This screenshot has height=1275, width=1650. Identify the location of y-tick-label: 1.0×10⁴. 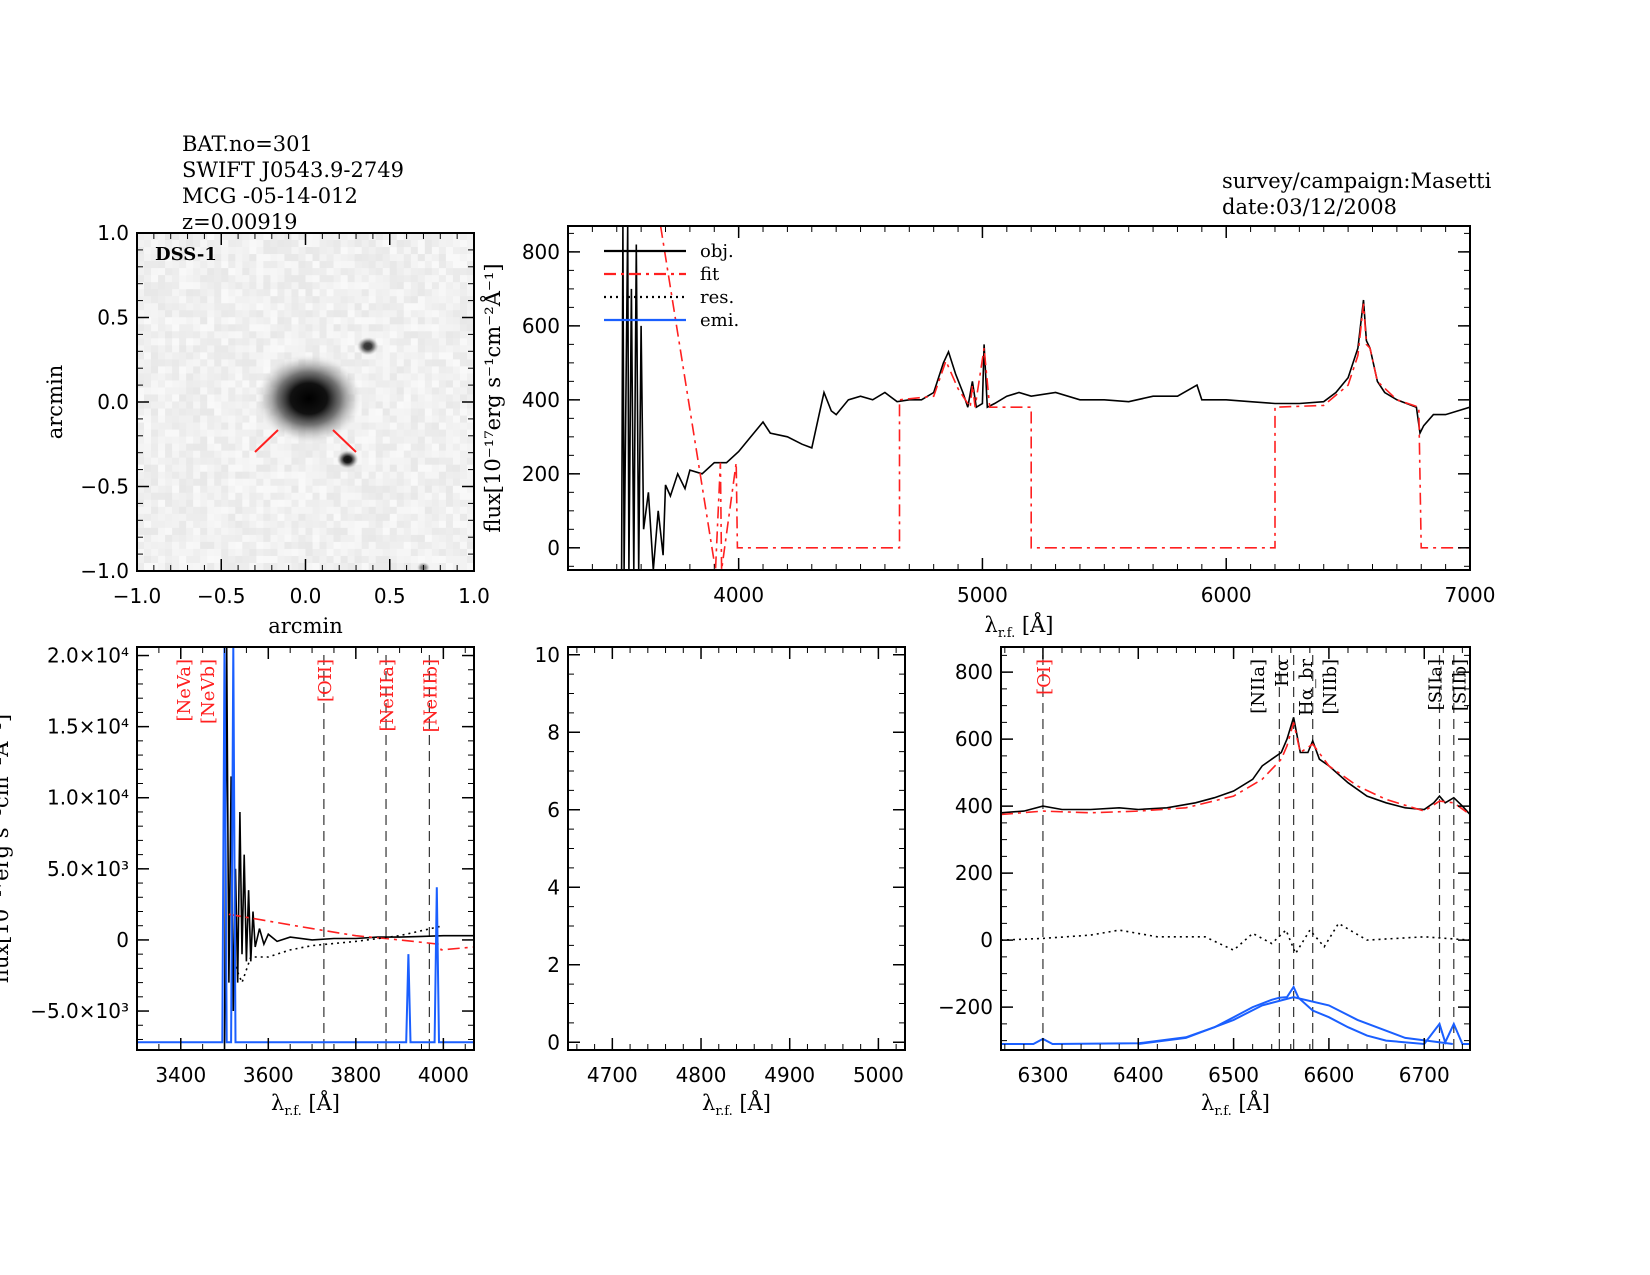
(88, 798).